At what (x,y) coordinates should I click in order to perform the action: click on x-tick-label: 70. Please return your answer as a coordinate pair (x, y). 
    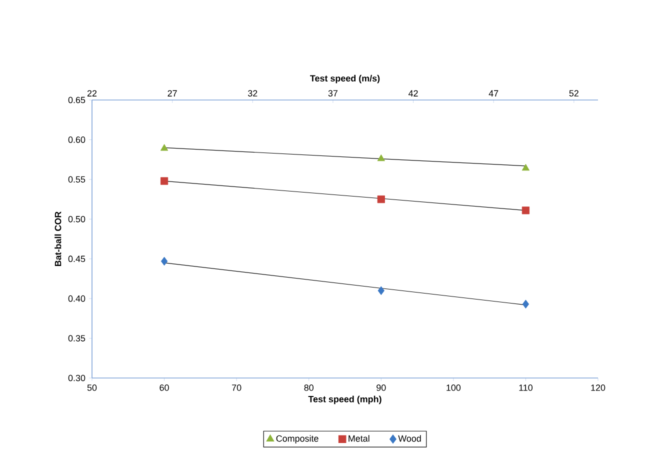
    Looking at the image, I should click on (237, 387).